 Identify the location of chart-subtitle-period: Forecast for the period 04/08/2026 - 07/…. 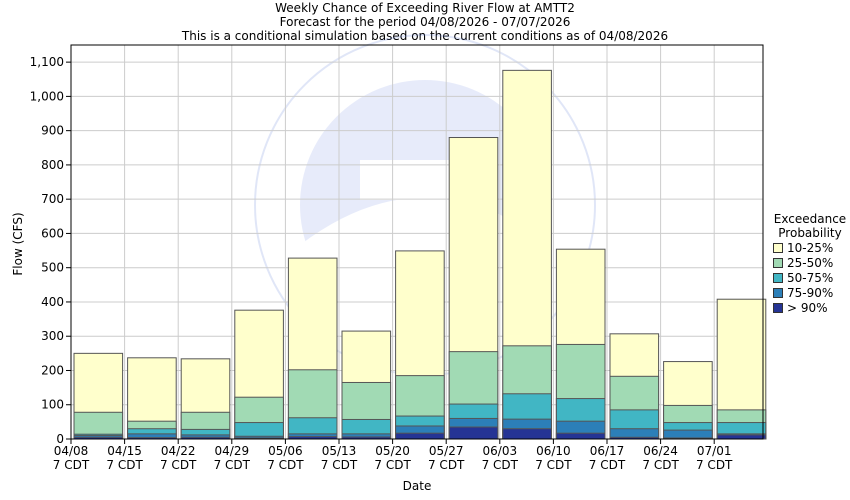
(425, 22).